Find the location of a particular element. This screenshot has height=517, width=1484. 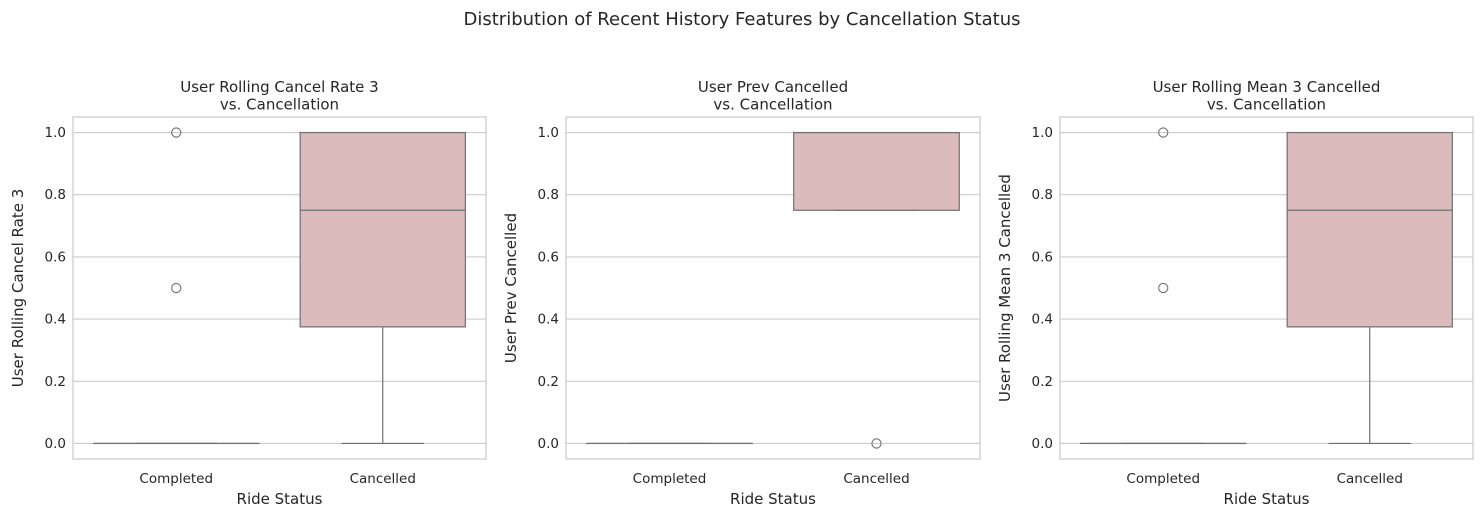

y-axis-label: User Prev Cancelled is located at coordinates (511, 288).